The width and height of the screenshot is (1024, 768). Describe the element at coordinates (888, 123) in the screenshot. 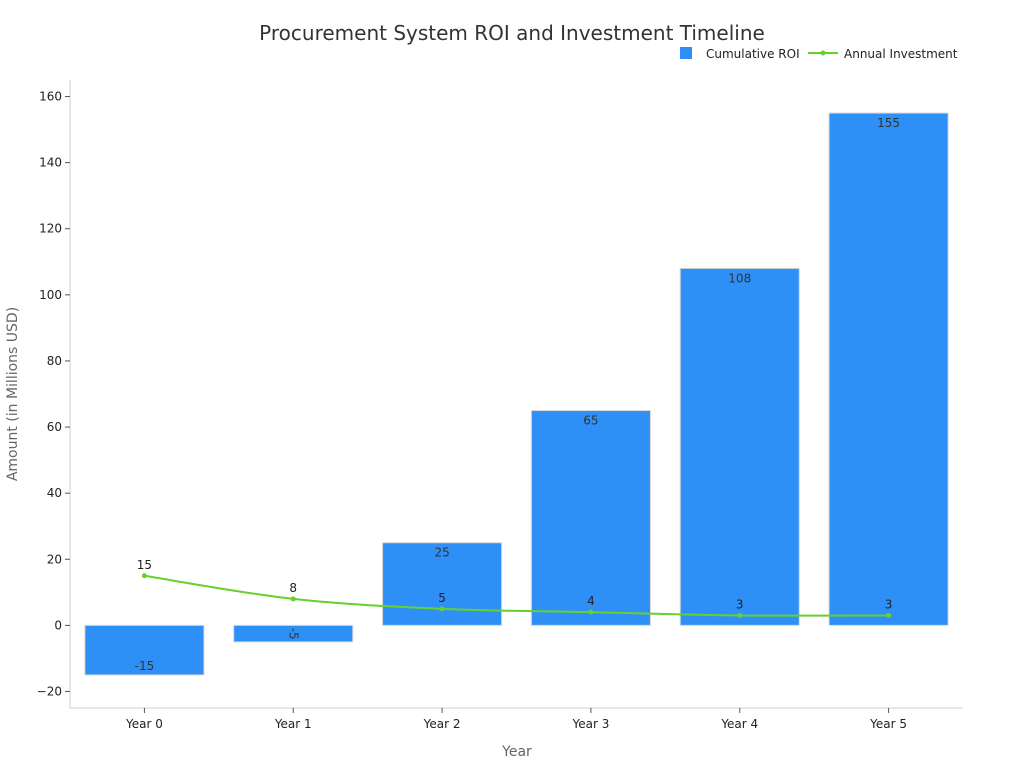

I see `bar-value-label: 155` at that location.